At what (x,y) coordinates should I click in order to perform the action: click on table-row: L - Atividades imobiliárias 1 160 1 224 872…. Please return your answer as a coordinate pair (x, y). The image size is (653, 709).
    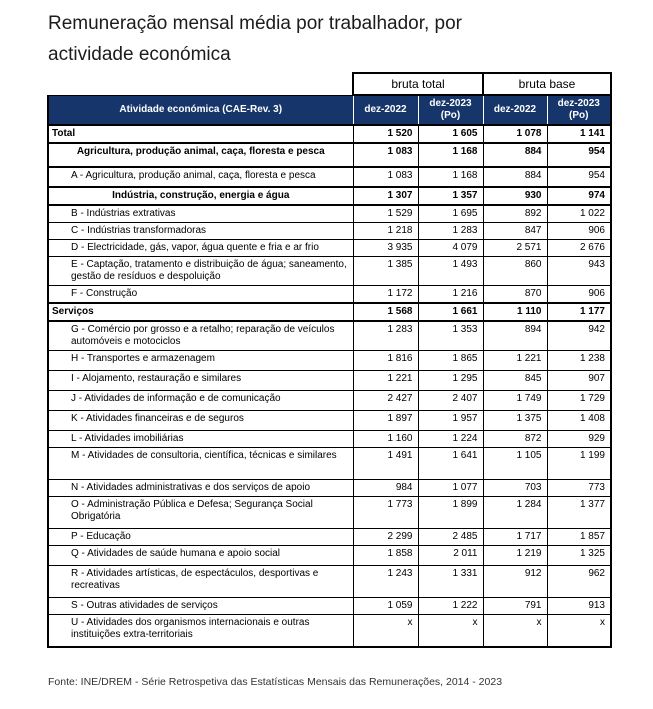
    Looking at the image, I should click on (329, 439).